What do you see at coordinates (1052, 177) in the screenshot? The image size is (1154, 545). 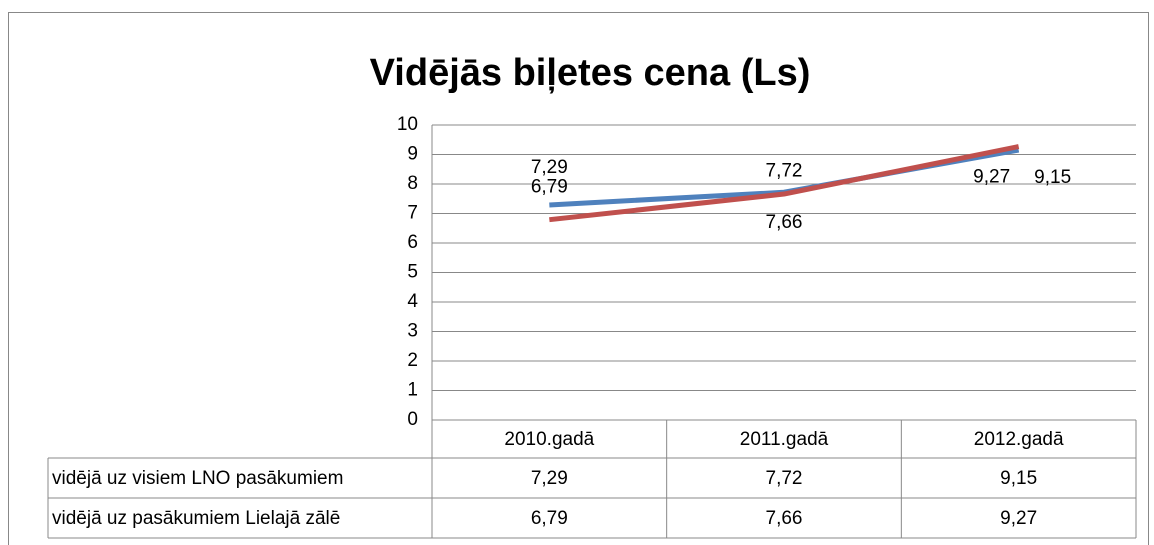 I see `data-label: 9,15` at bounding box center [1052, 177].